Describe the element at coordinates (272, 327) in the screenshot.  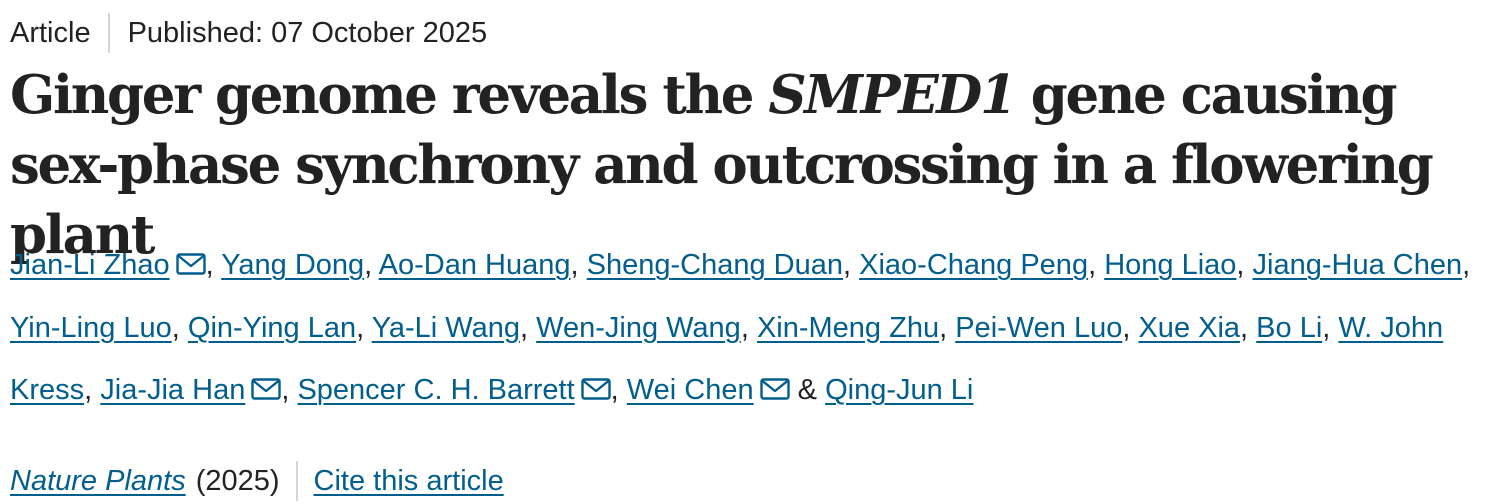
I see `author-link: Qin-Ying Lan` at that location.